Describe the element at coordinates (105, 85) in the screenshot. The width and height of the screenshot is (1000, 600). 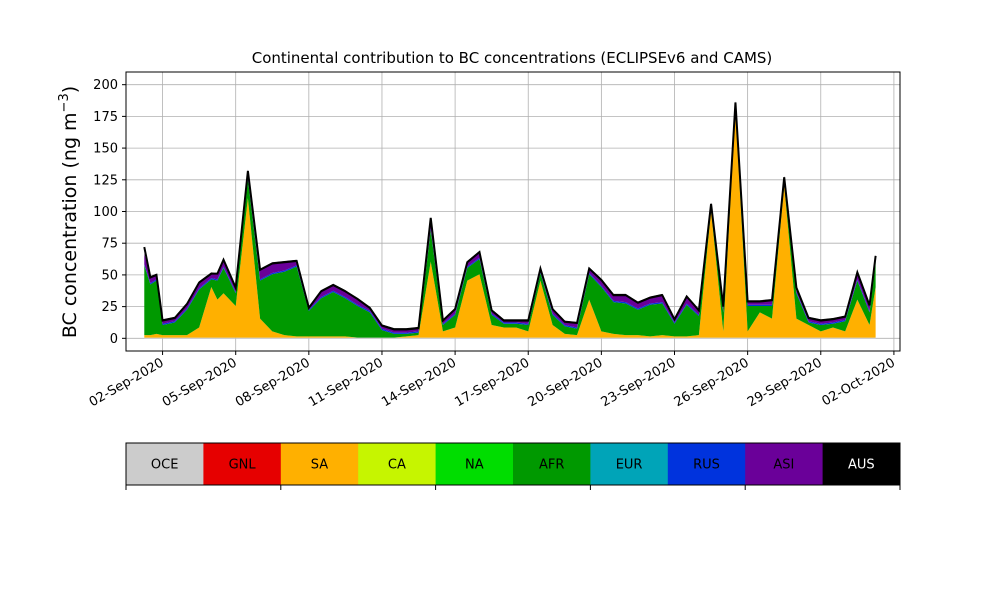
I see `y-tick-label: 200` at that location.